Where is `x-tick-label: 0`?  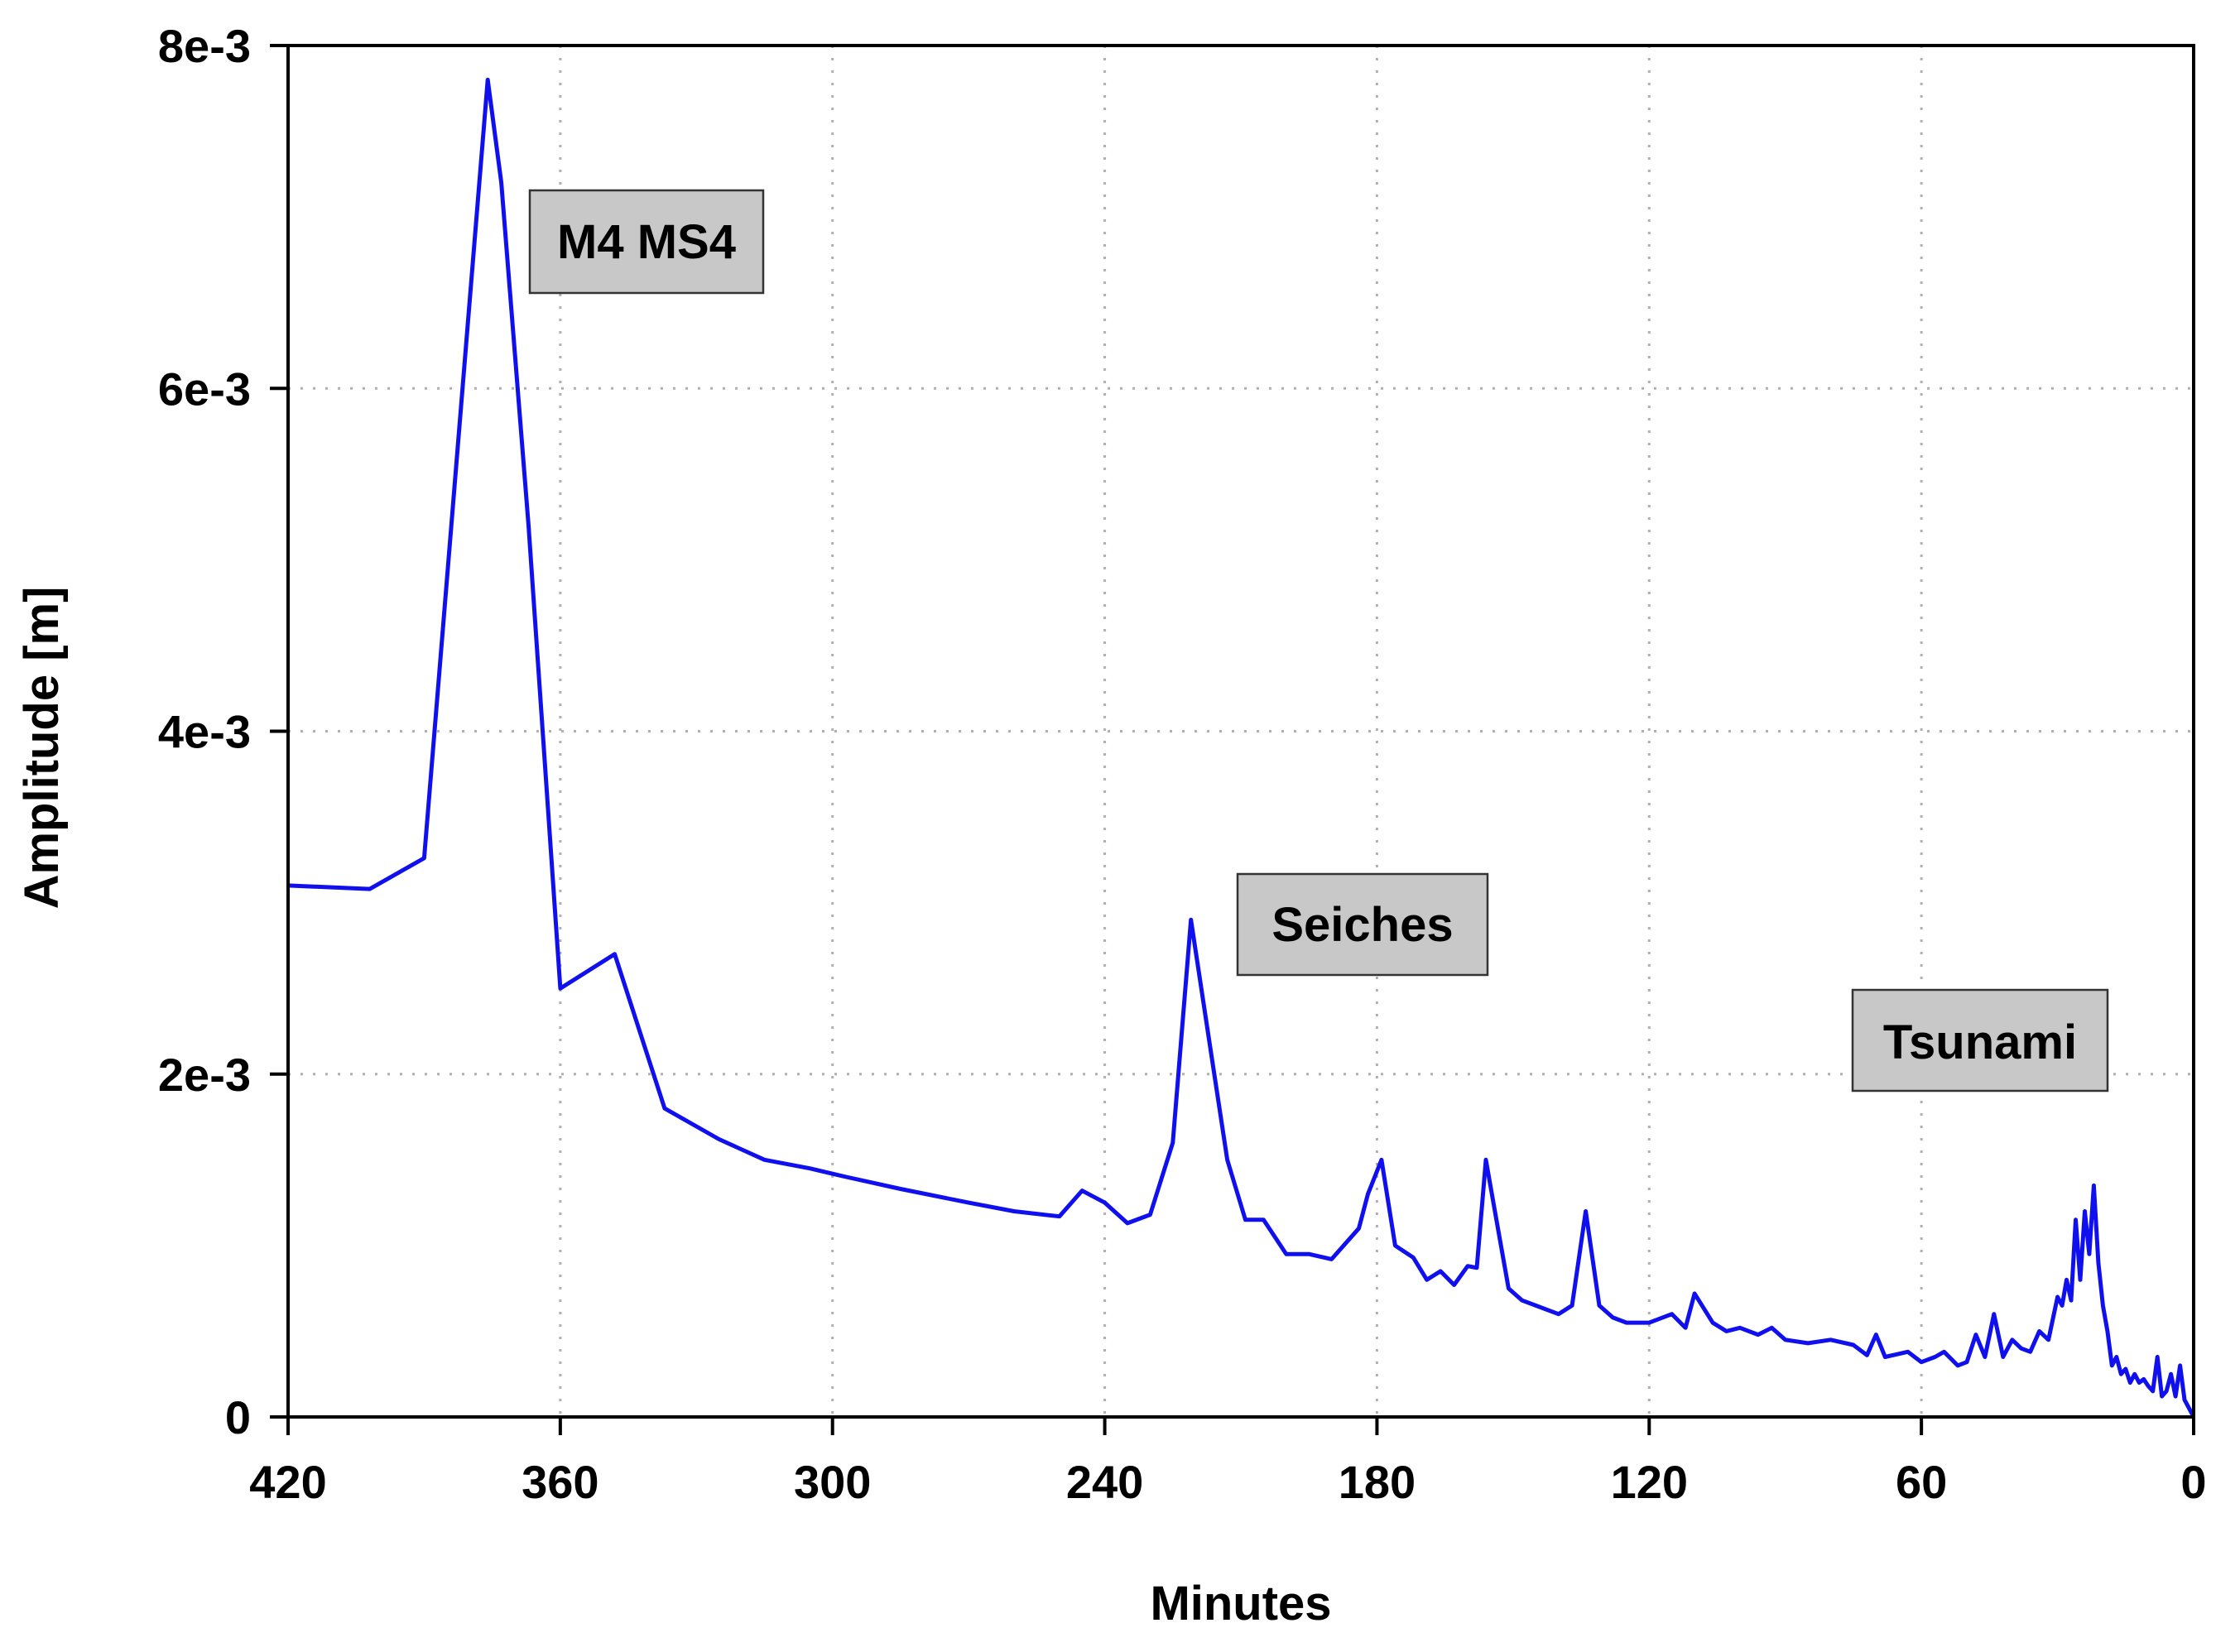
x-tick-label: 0 is located at coordinates (2193, 1482).